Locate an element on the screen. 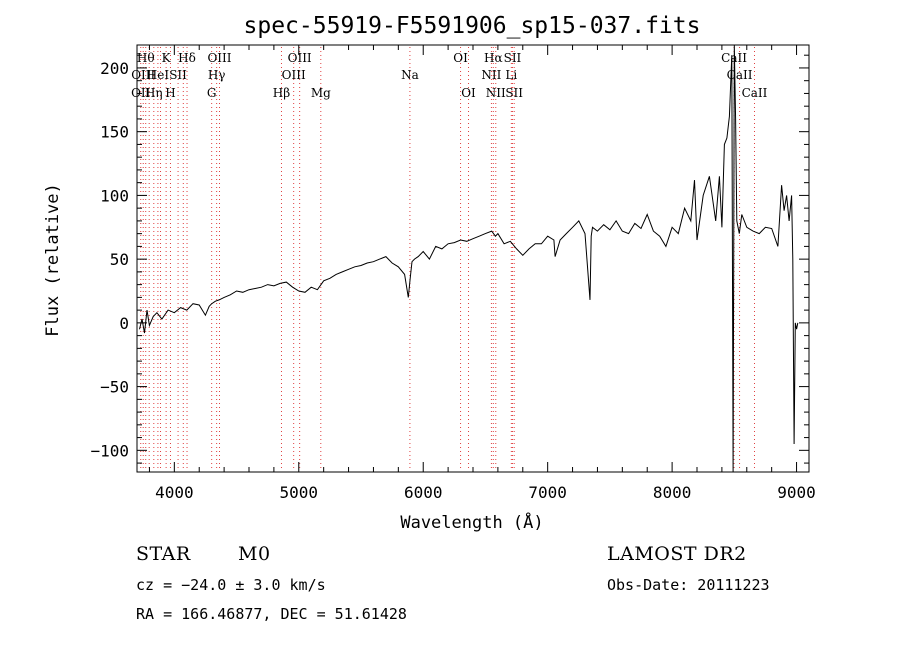 This screenshot has height=650, width=900. y-tick-label: 100 is located at coordinates (114, 195).